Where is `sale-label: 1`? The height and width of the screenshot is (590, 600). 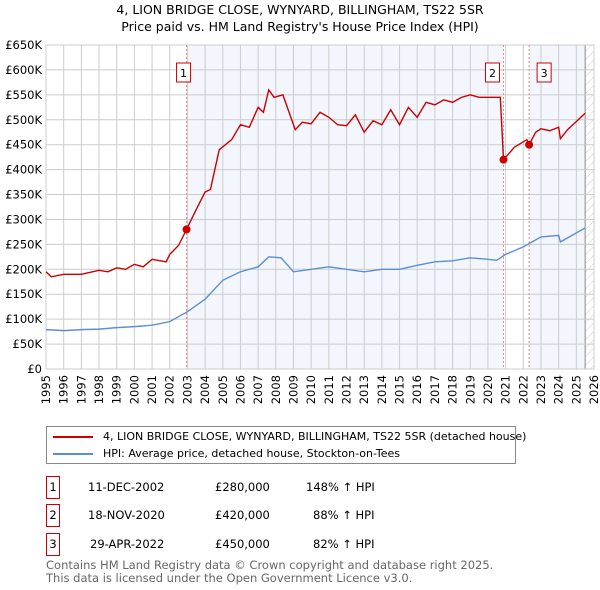 sale-label: 1 is located at coordinates (183, 73).